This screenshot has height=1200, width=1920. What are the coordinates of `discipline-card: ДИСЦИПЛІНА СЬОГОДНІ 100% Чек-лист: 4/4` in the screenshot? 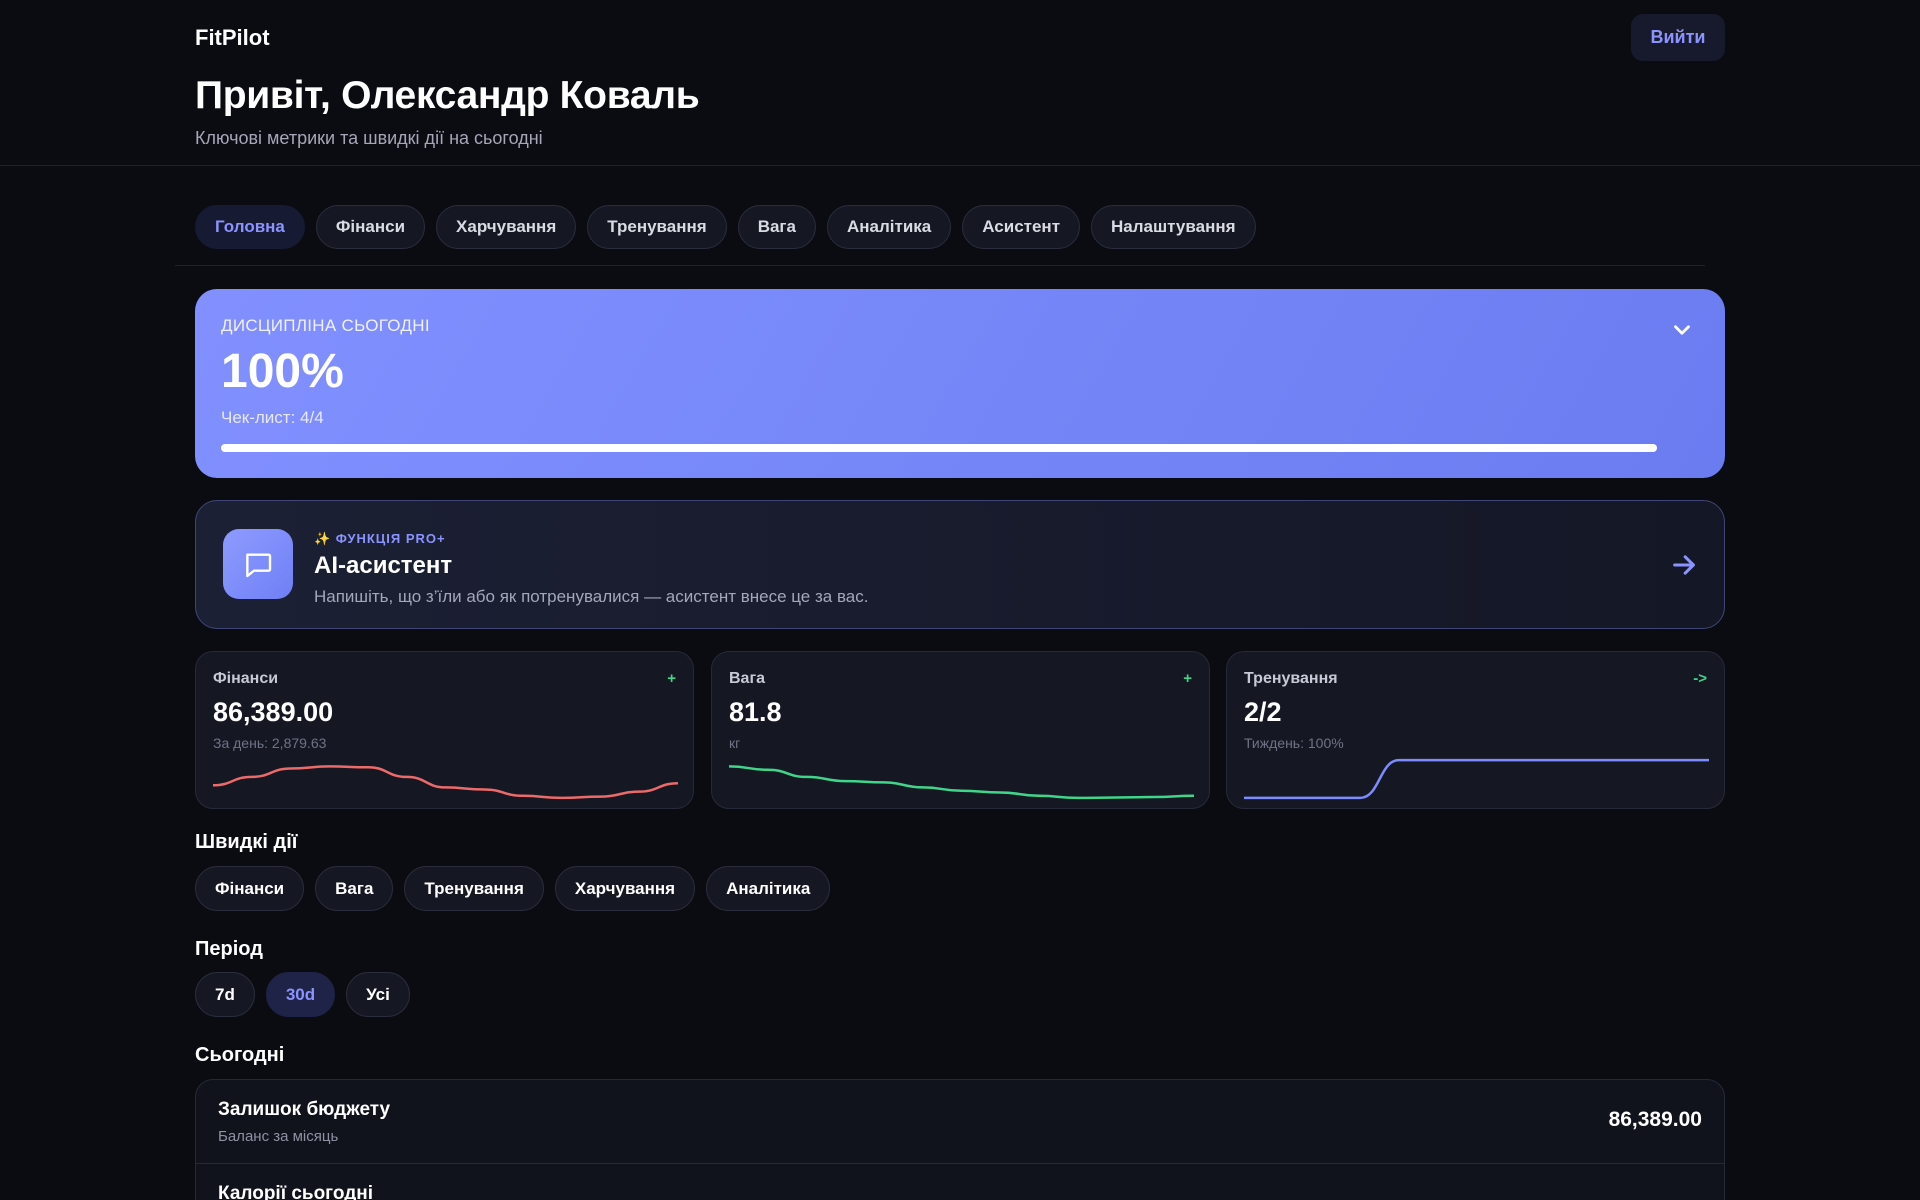 It's located at (960, 383).